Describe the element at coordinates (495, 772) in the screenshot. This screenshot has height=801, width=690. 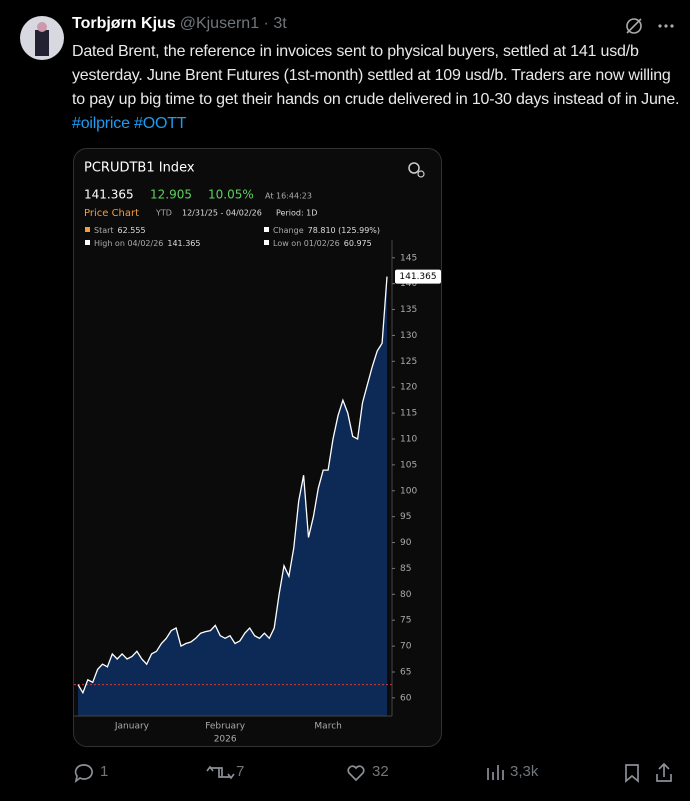
I see `views-icon` at that location.